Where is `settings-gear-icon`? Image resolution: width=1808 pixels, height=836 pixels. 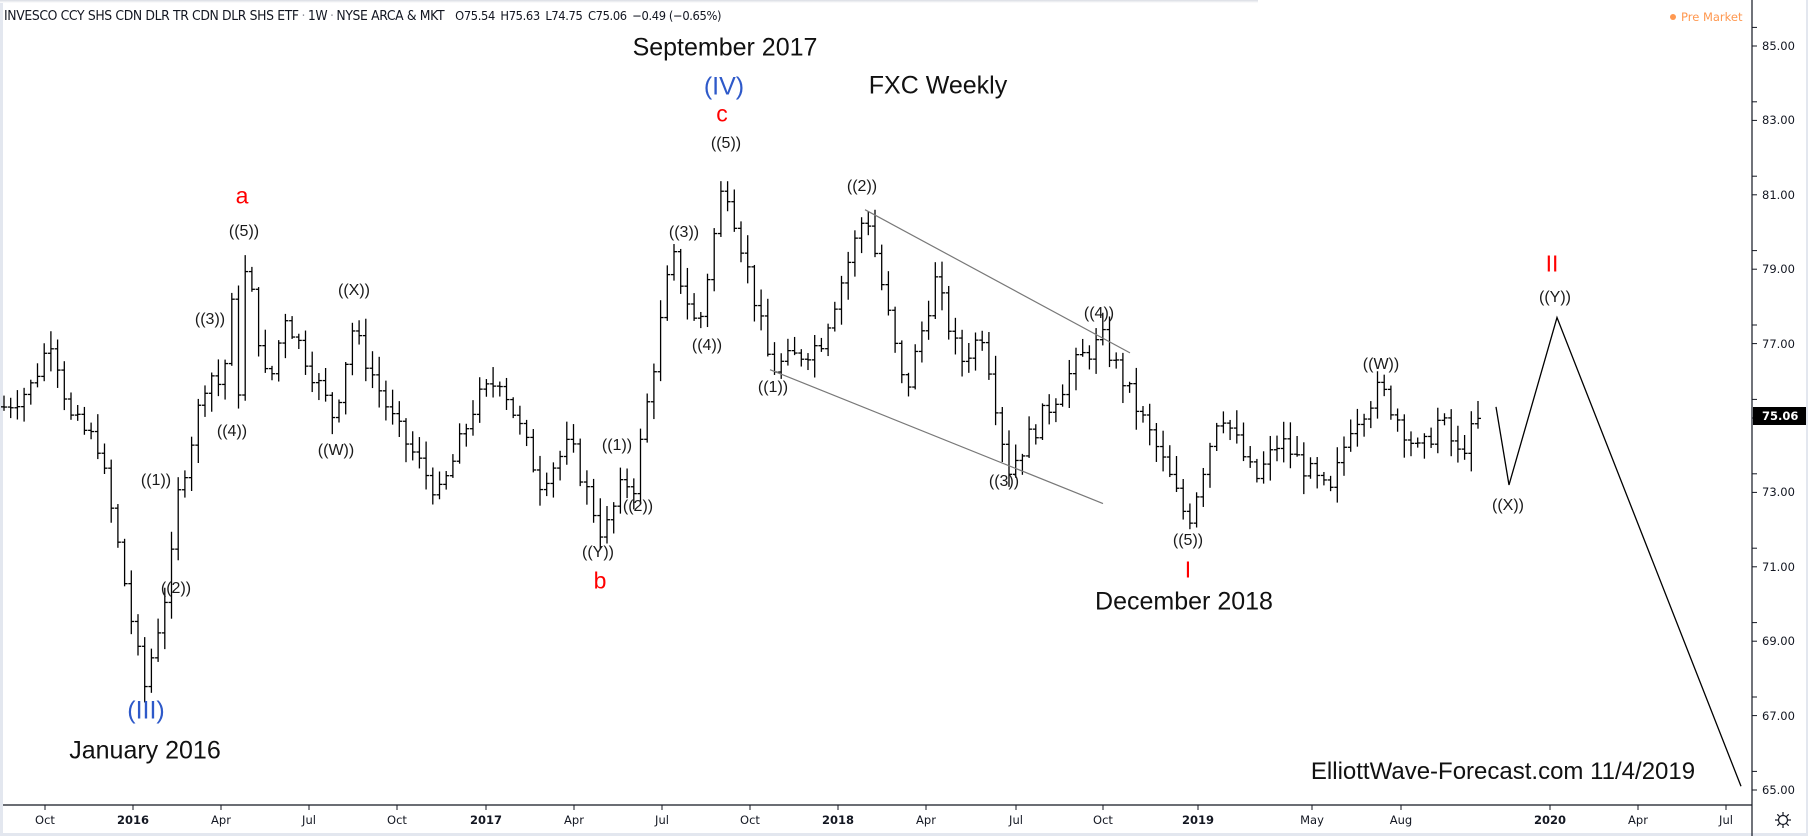
settings-gear-icon is located at coordinates (1783, 820).